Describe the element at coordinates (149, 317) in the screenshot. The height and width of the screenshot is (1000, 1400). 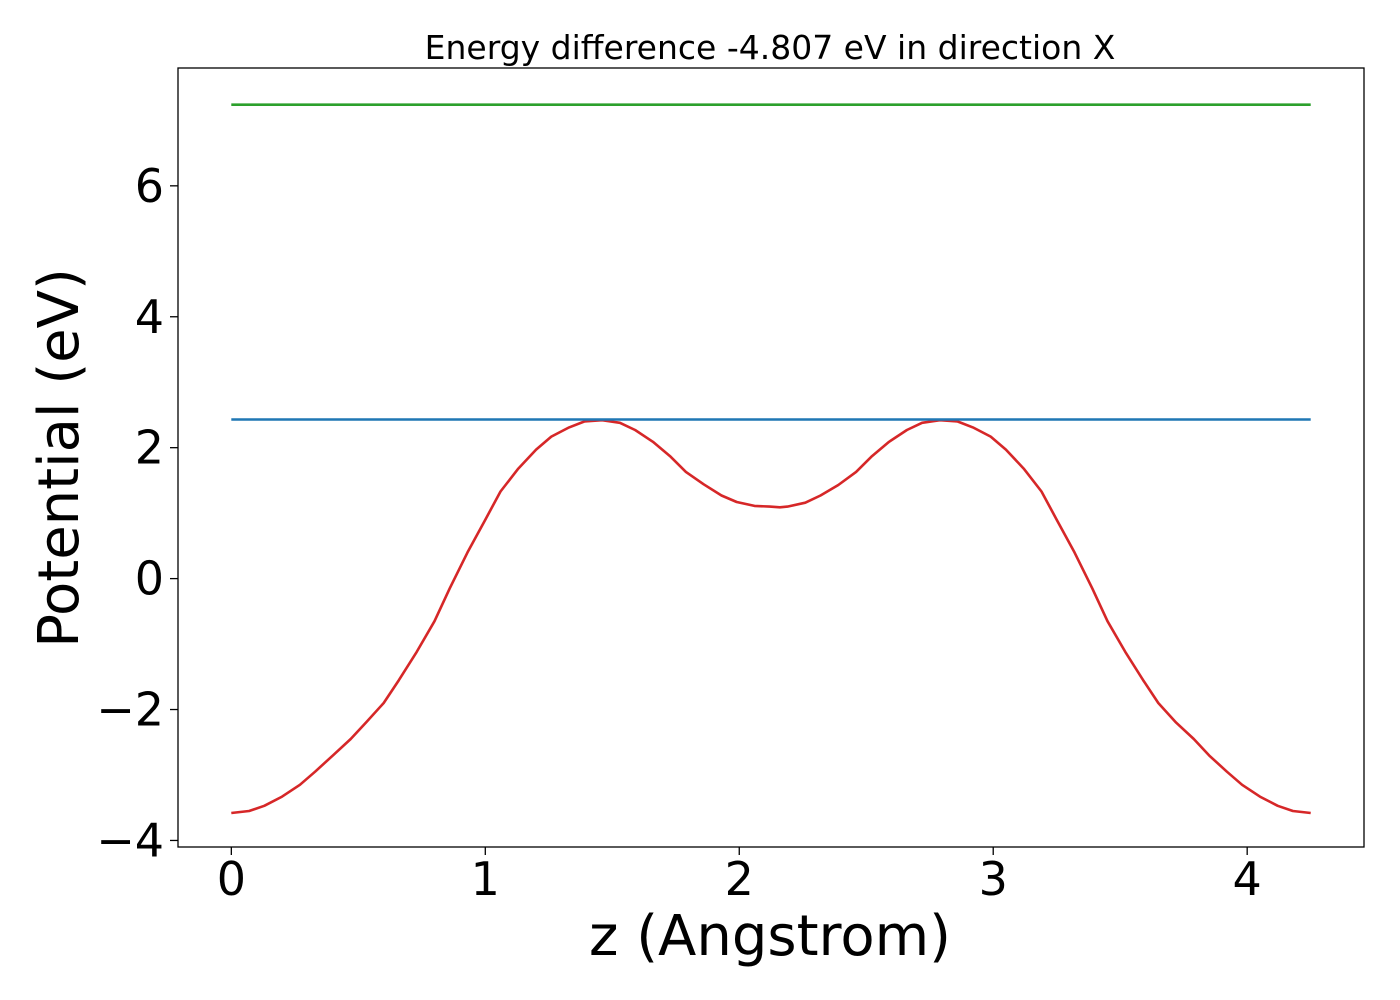
I see `y-tick-label: 4` at that location.